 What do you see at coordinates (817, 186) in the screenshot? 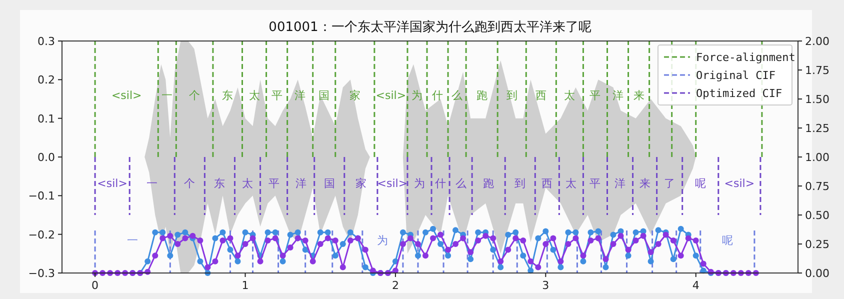
I see `y2-tick-label: 0.75` at bounding box center [817, 186].